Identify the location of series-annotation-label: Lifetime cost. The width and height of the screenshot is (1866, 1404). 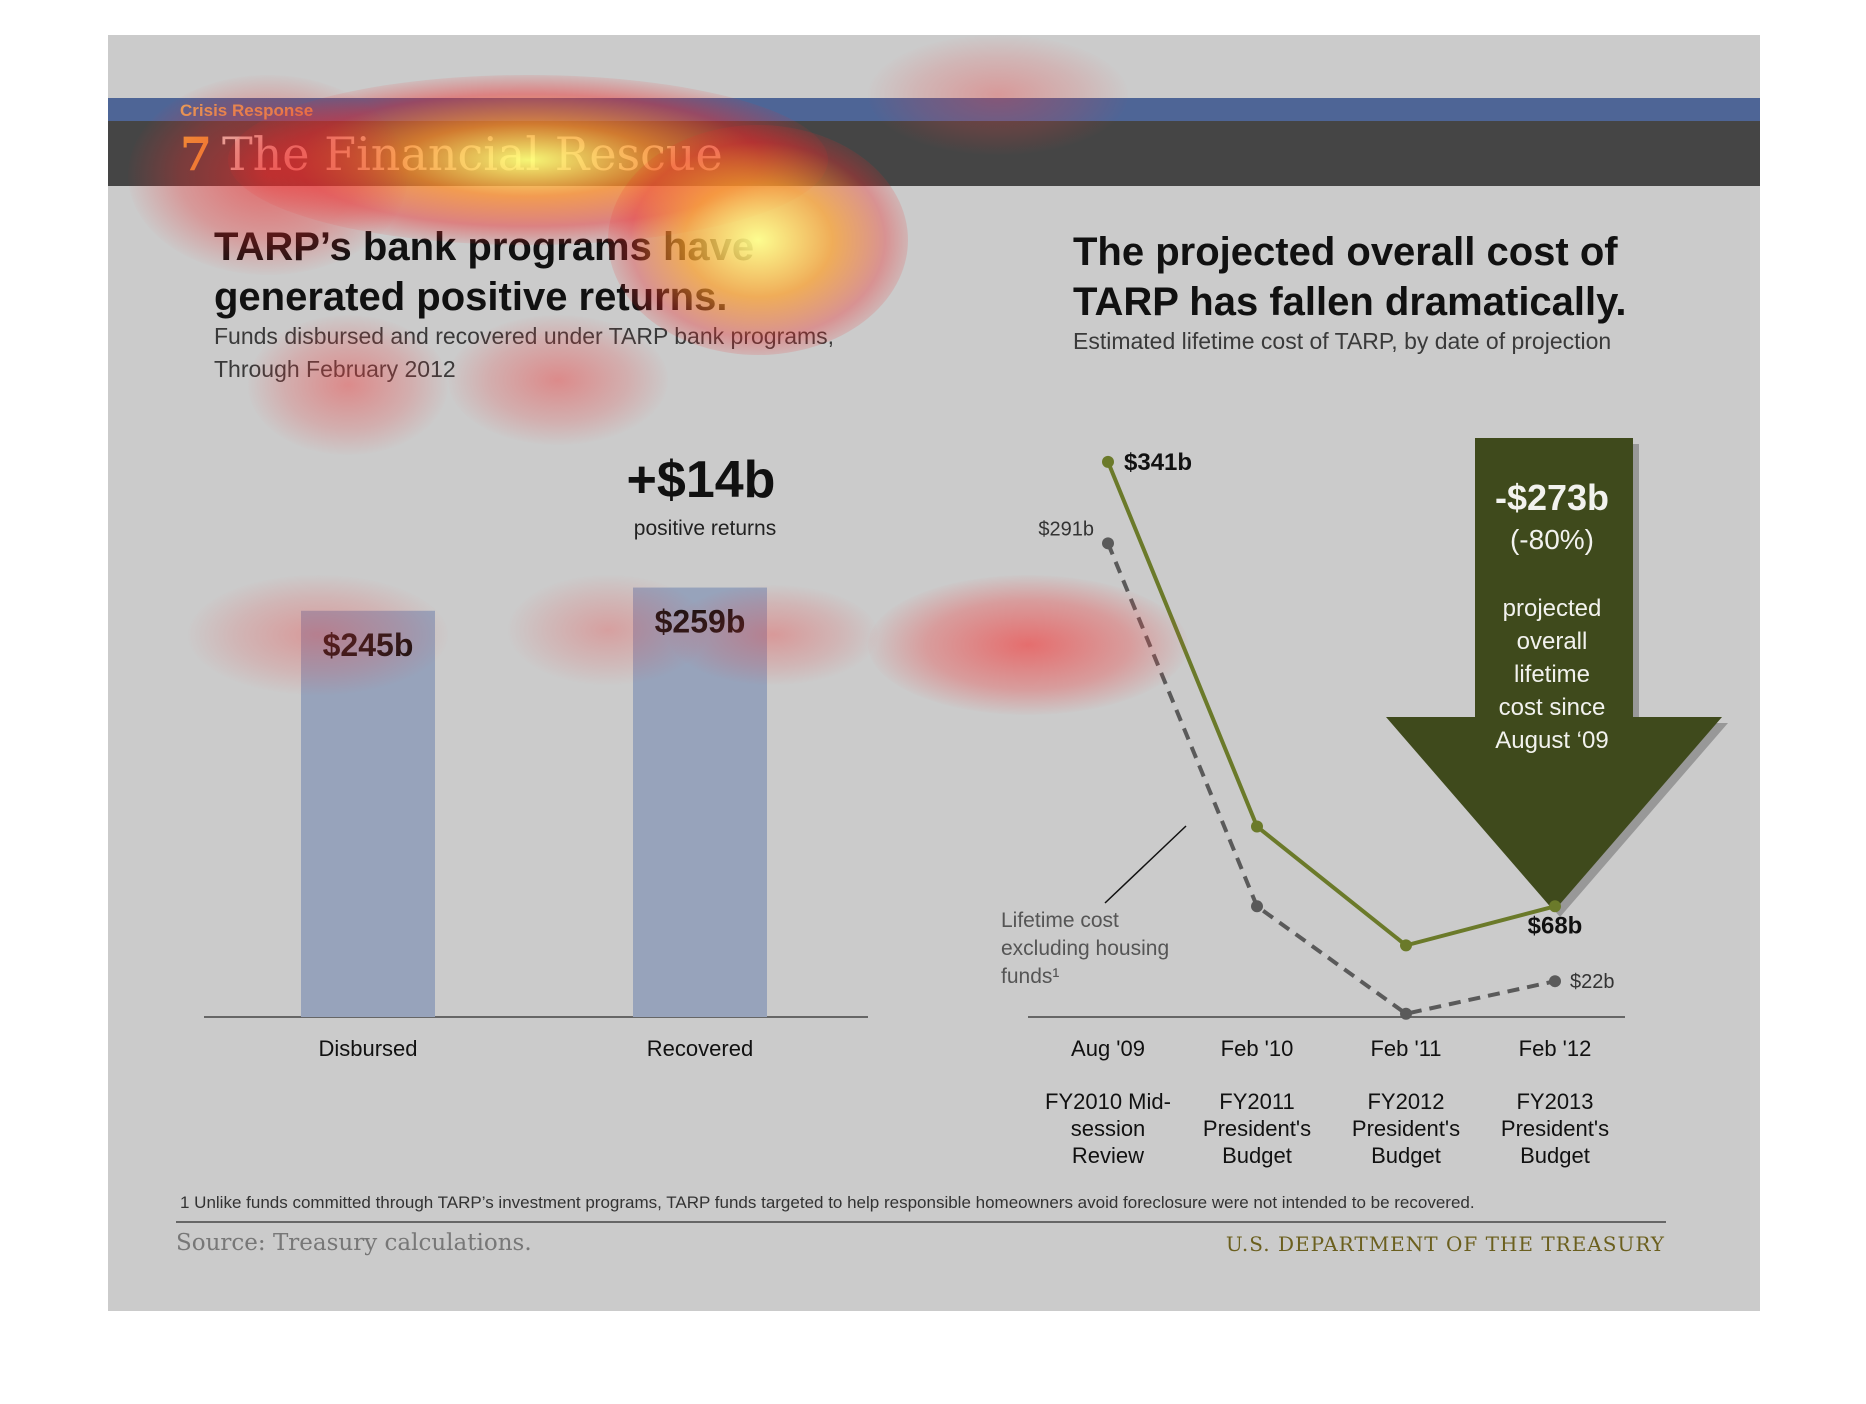
(1060, 920).